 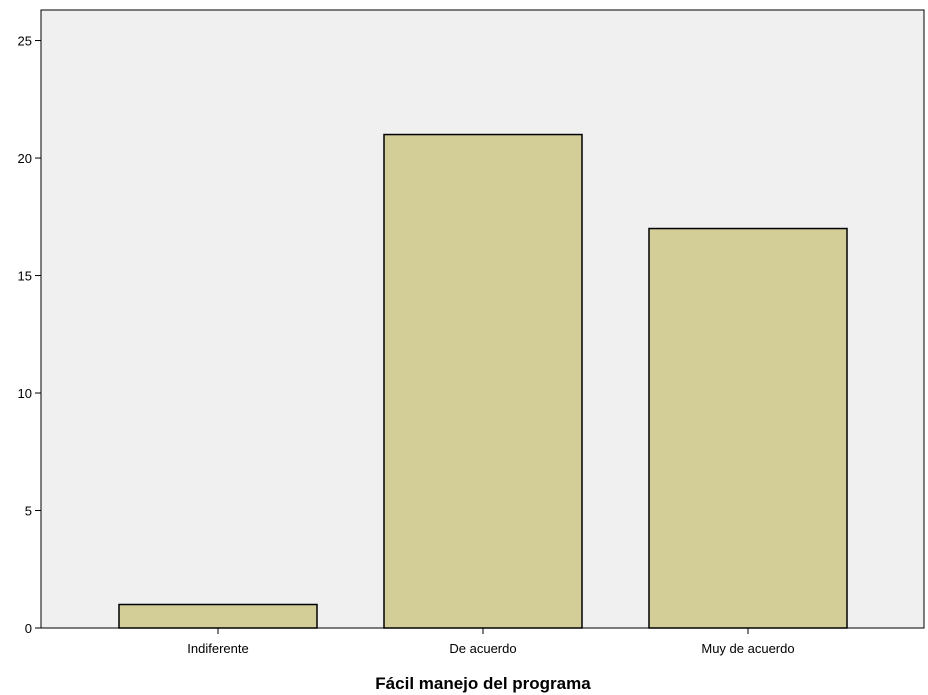 What do you see at coordinates (217, 648) in the screenshot?
I see `x-tick-label: Indiferente` at bounding box center [217, 648].